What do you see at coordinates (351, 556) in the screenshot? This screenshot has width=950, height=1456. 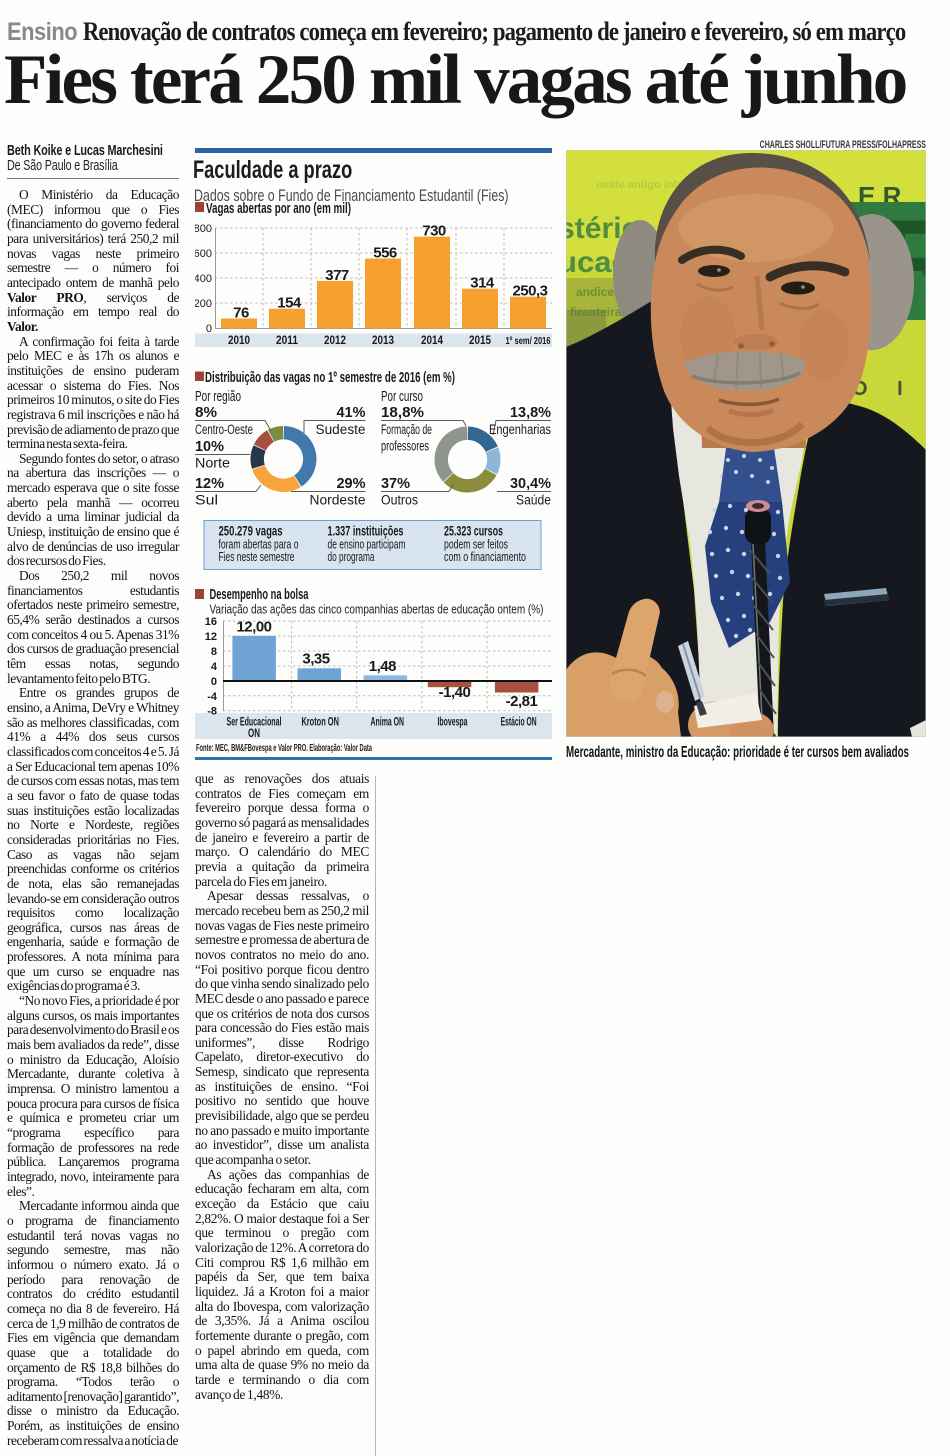 I see `svg-text: do programa` at bounding box center [351, 556].